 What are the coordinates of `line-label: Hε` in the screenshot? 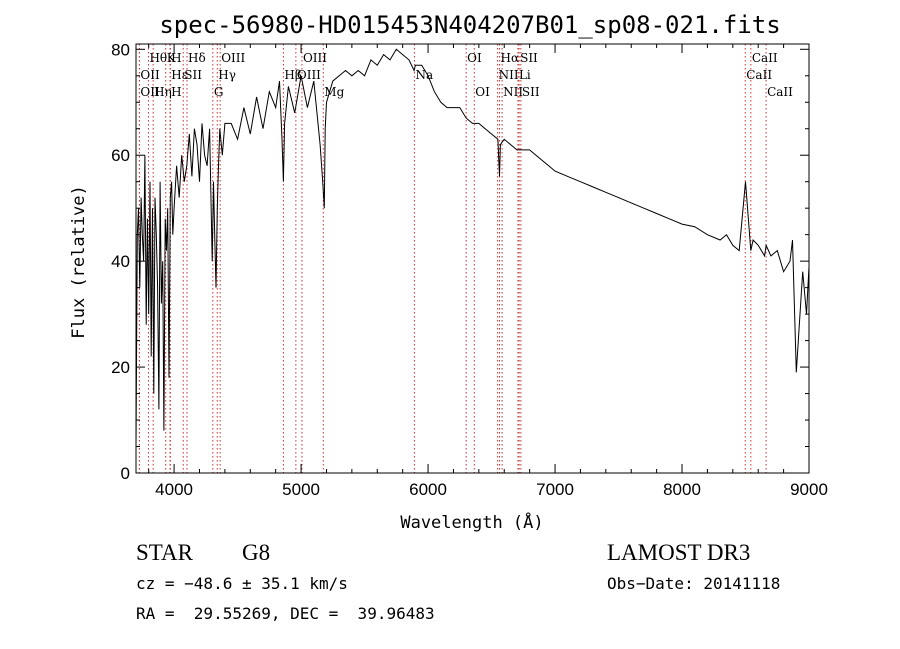 It's located at (179, 75).